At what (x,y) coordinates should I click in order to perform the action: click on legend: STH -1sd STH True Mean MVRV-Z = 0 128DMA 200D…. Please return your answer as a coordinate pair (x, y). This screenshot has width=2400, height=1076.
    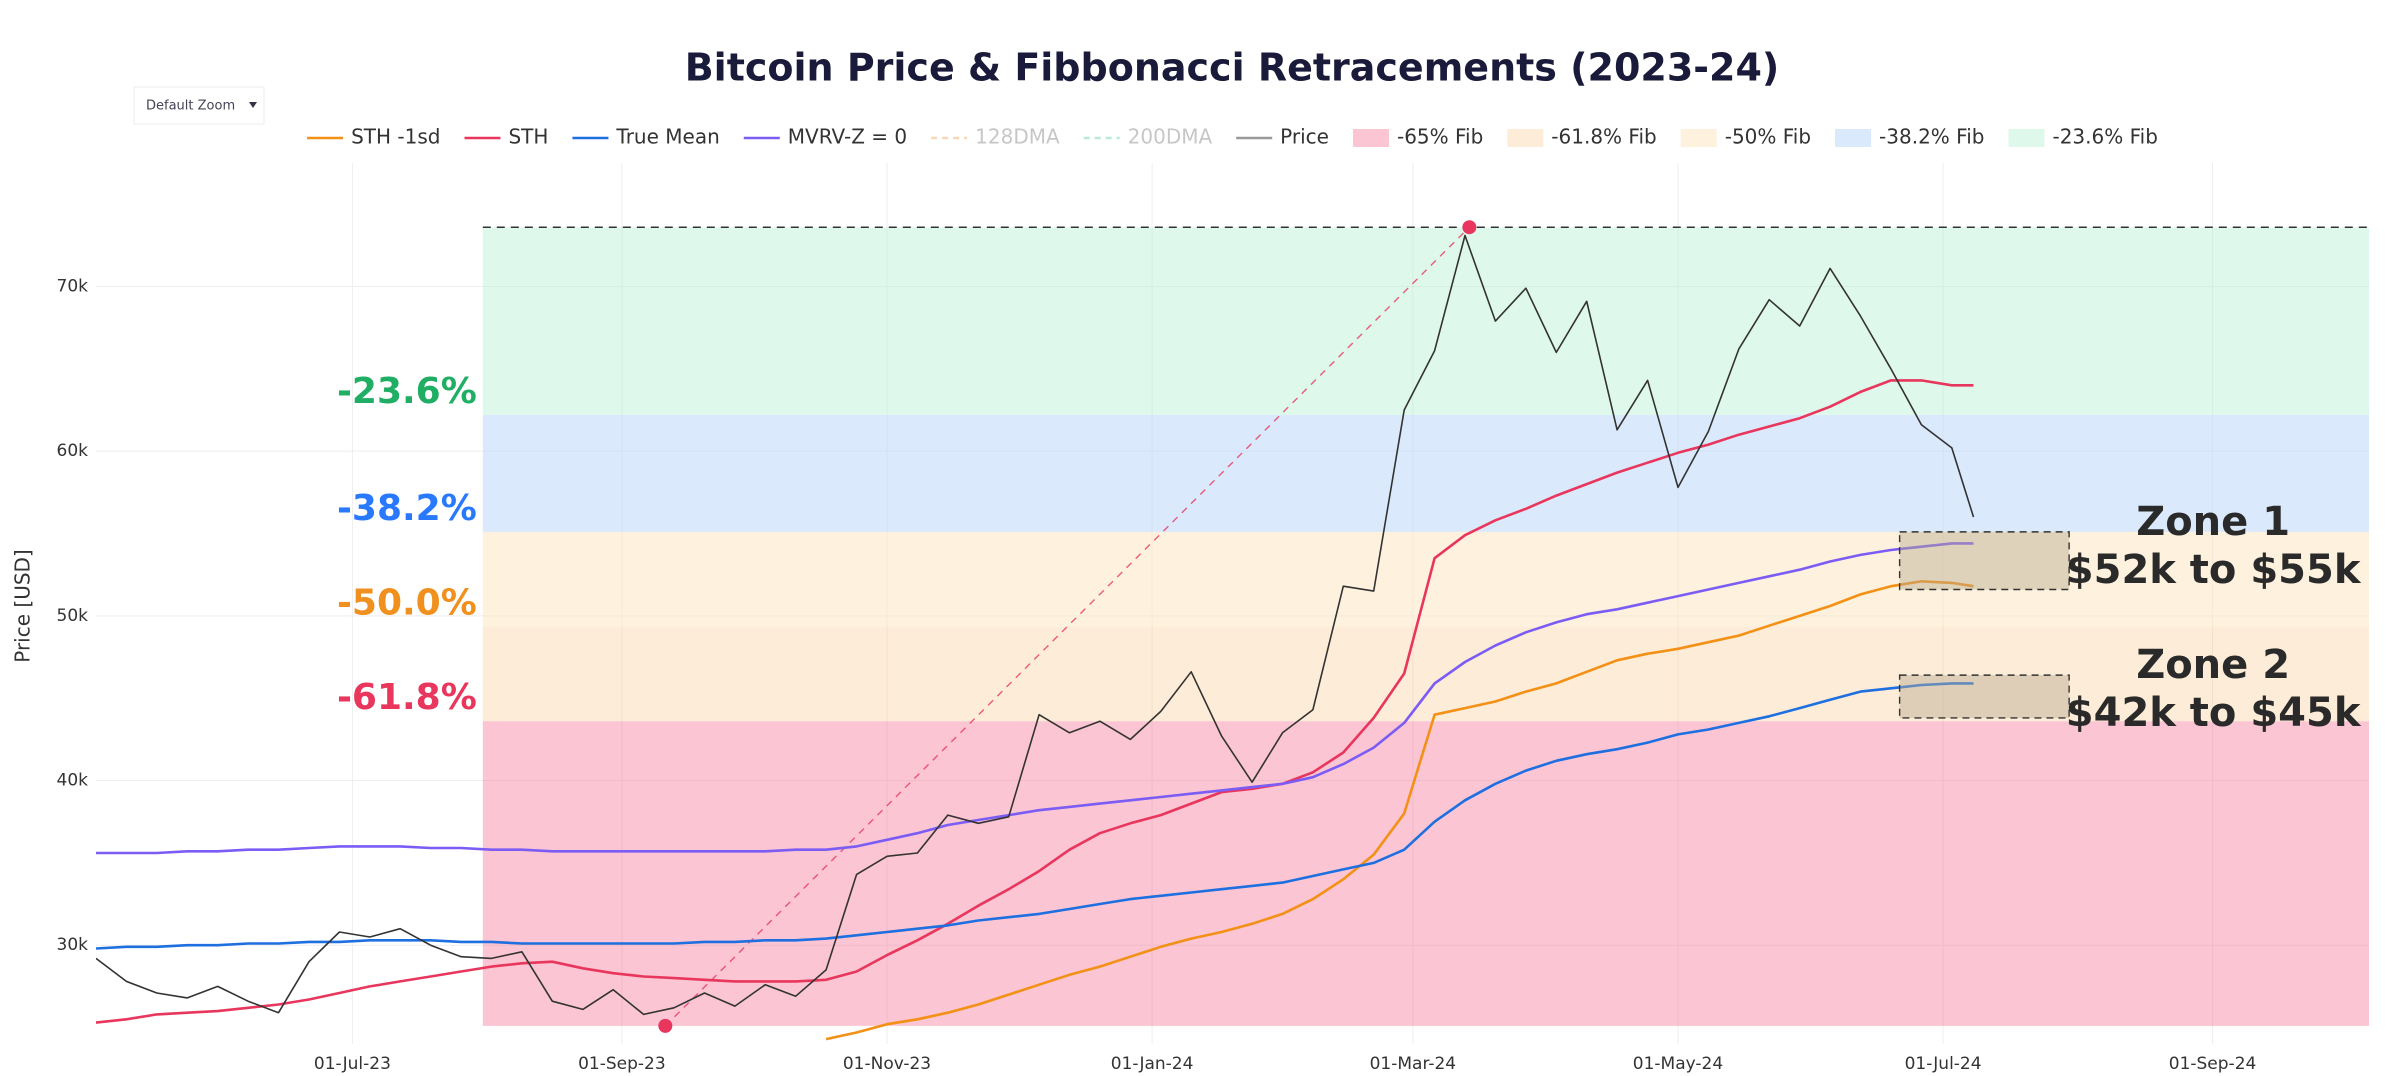
    Looking at the image, I should click on (1232, 137).